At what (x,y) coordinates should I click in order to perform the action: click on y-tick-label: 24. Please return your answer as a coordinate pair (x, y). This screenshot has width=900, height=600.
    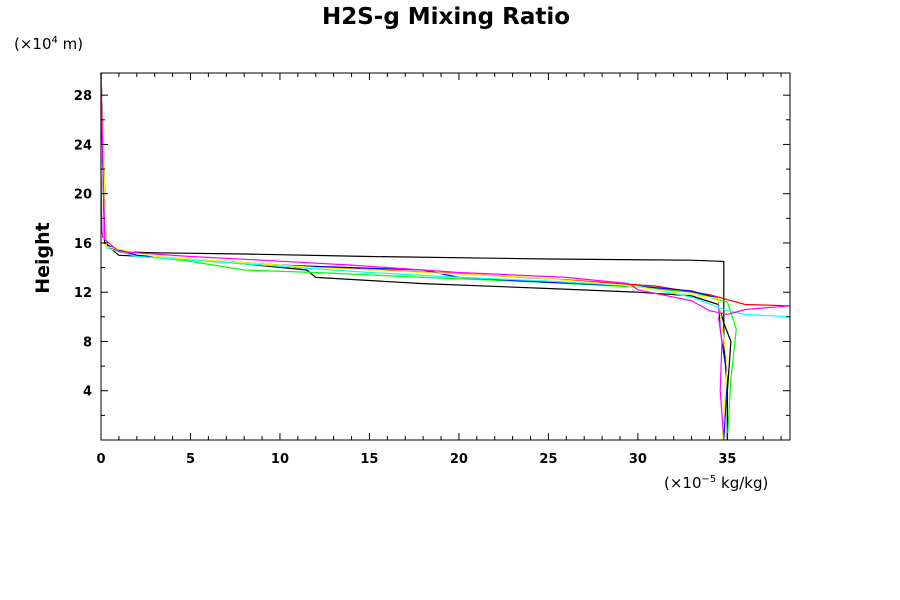
    Looking at the image, I should click on (83, 145).